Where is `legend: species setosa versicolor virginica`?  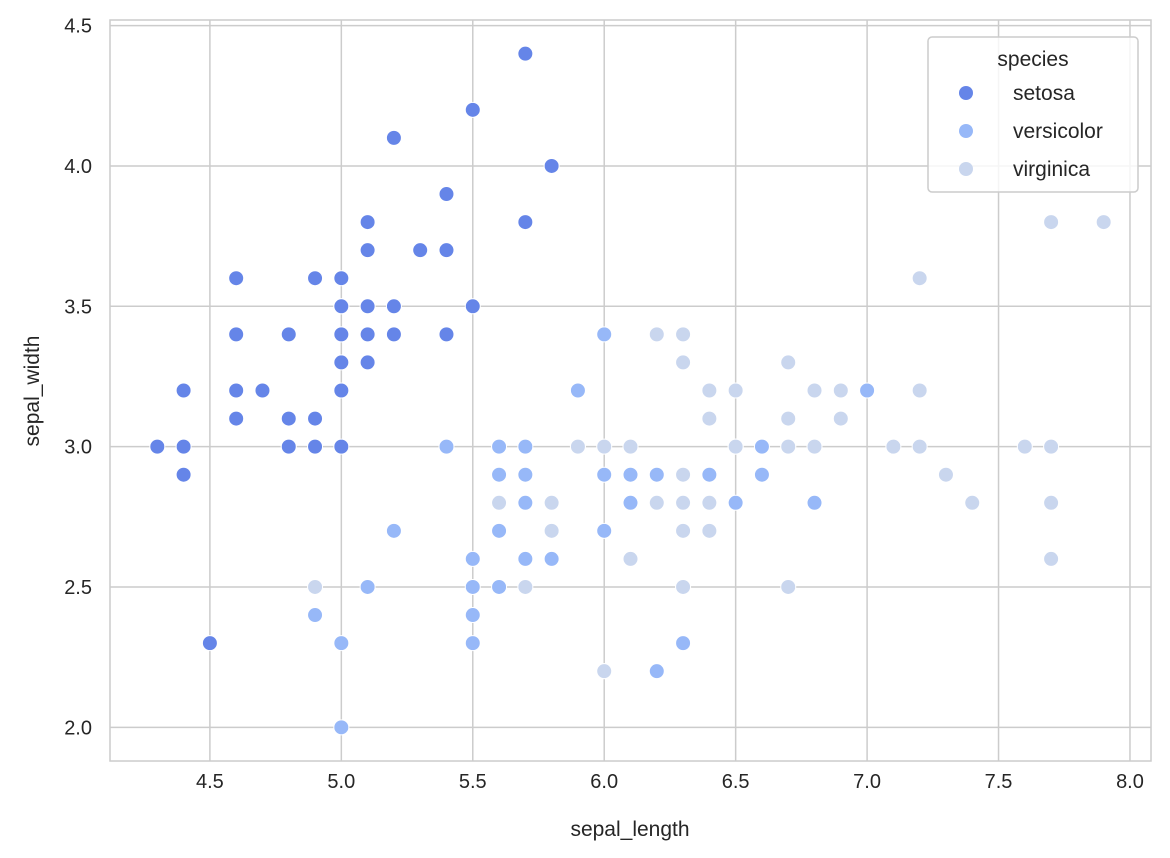 legend: species setosa versicolor virginica is located at coordinates (1033, 114).